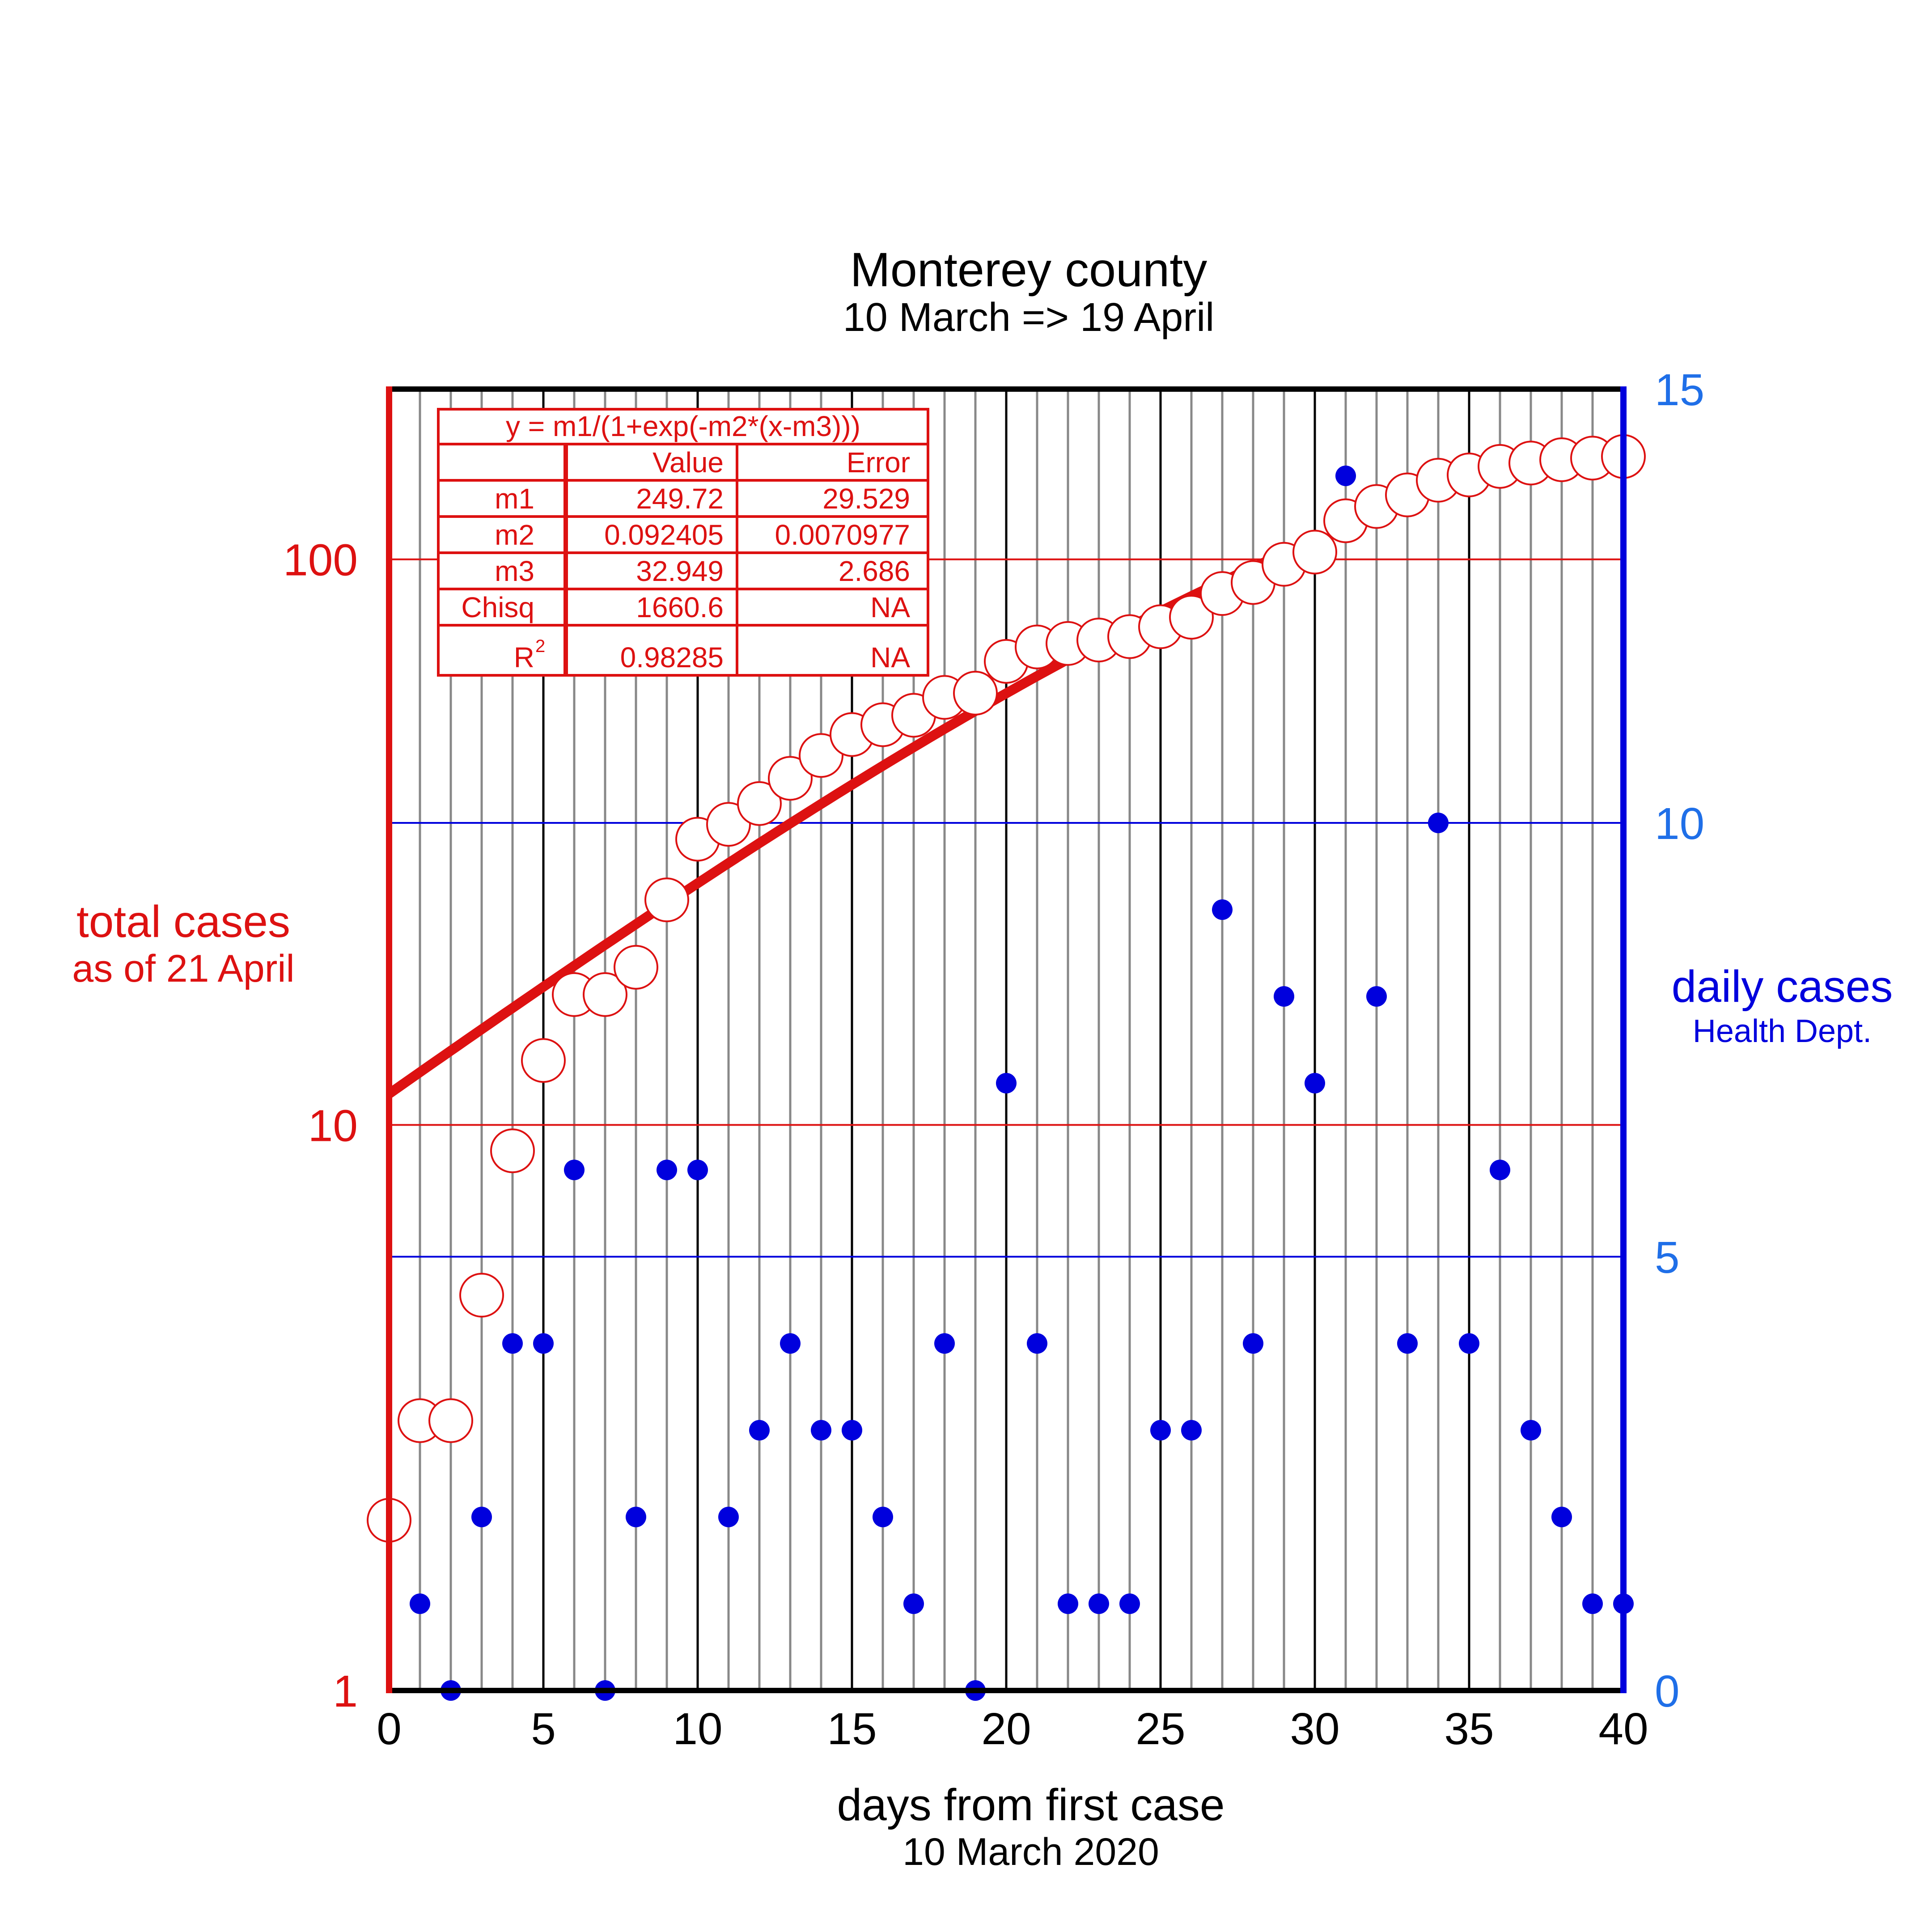  I want to click on fit-table-cell: 32.949, so click(680, 571).